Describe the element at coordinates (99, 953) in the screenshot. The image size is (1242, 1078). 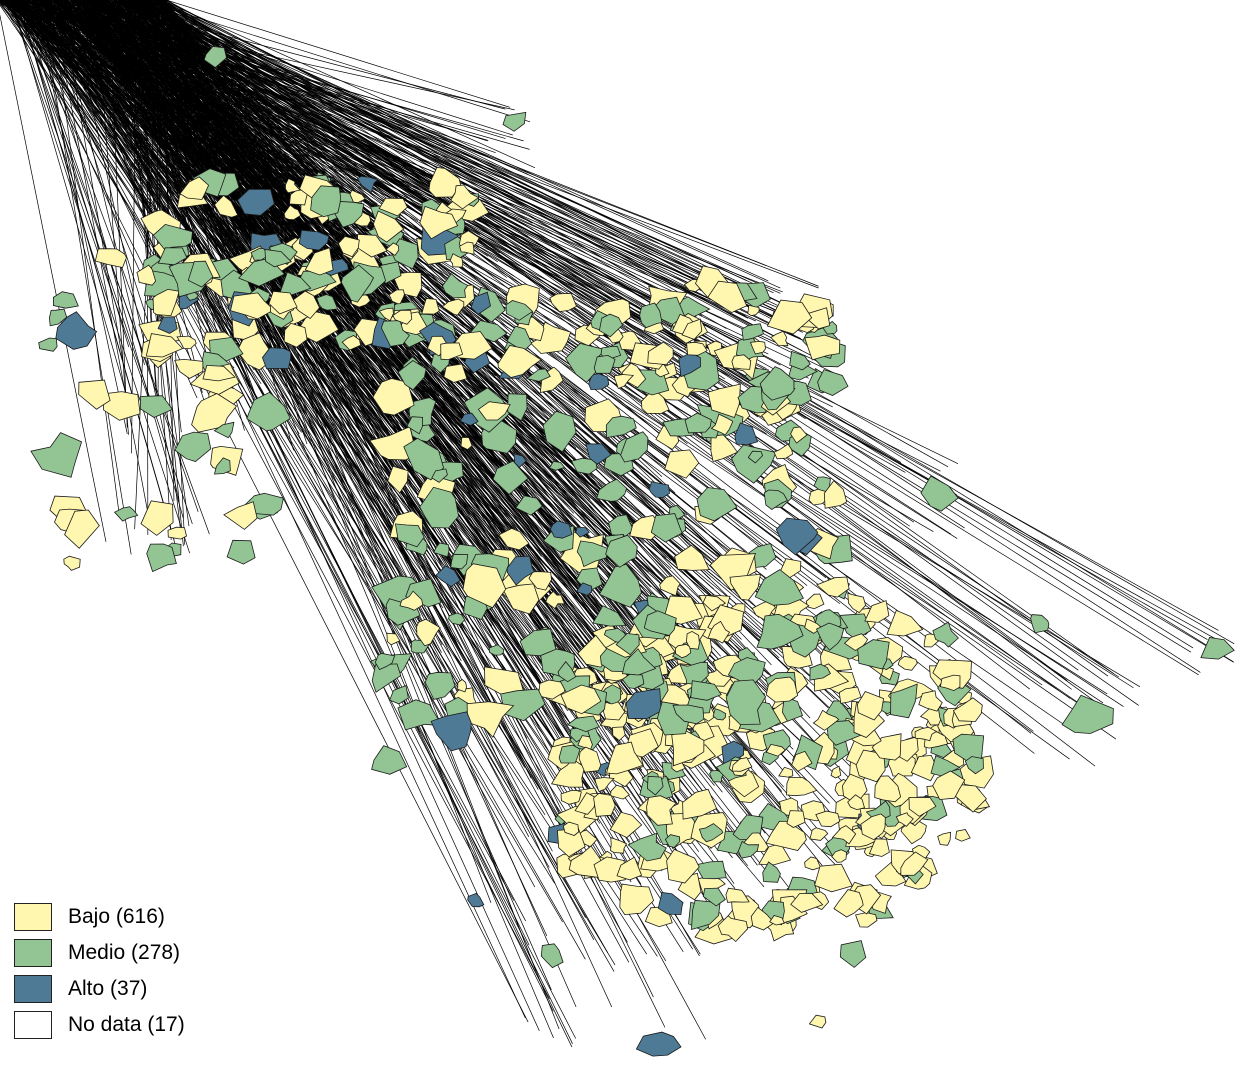
I see `legend-item-medio: Medio (278)` at that location.